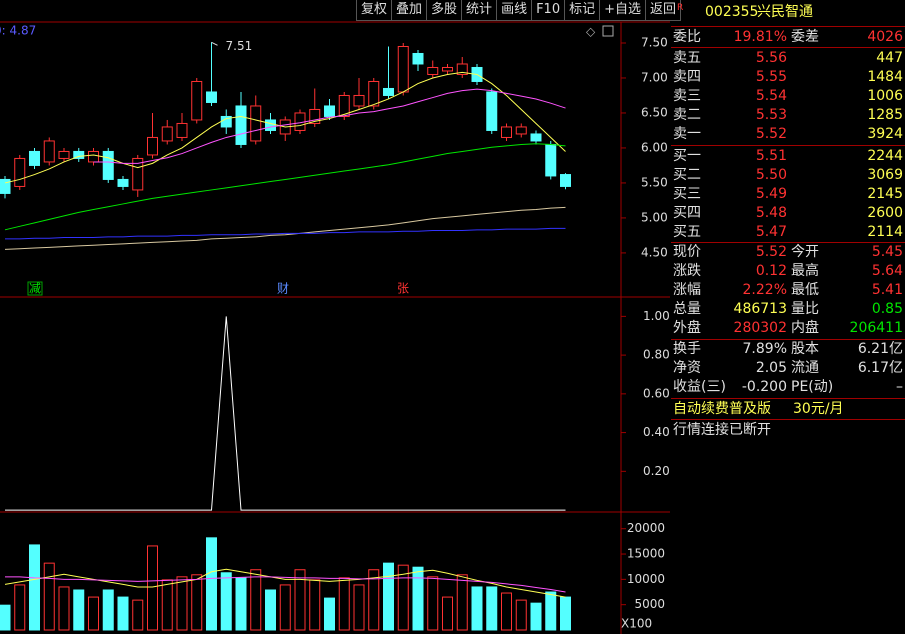 This screenshot has width=905, height=634. What do you see at coordinates (654, 77) in the screenshot?
I see `y-tick-label: 7.00` at bounding box center [654, 77].